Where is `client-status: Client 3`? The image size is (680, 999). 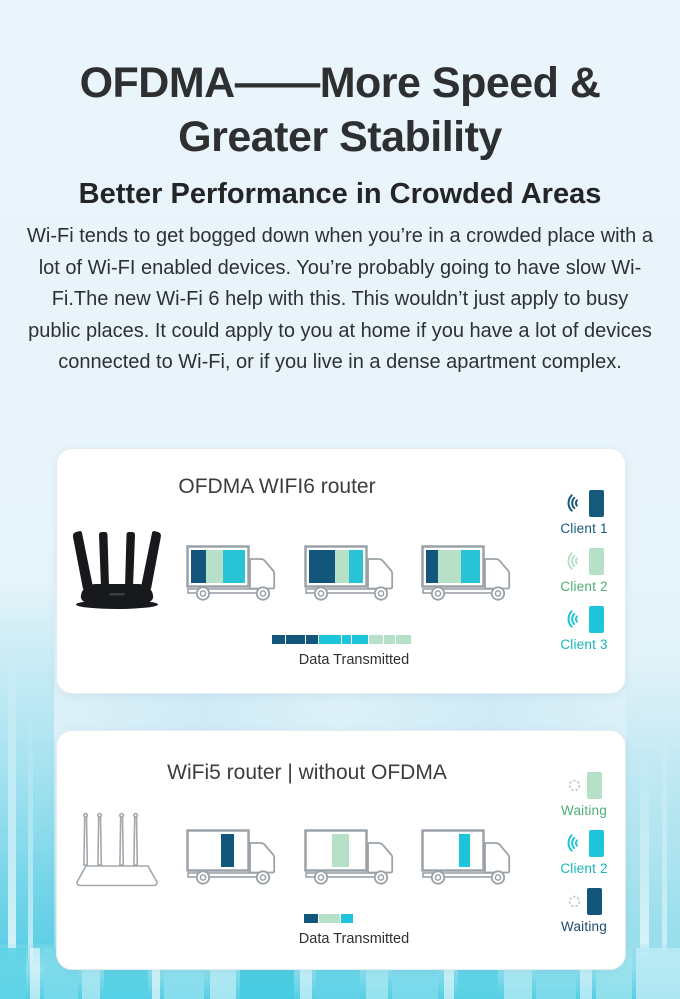 client-status: Client 3 is located at coordinates (584, 628).